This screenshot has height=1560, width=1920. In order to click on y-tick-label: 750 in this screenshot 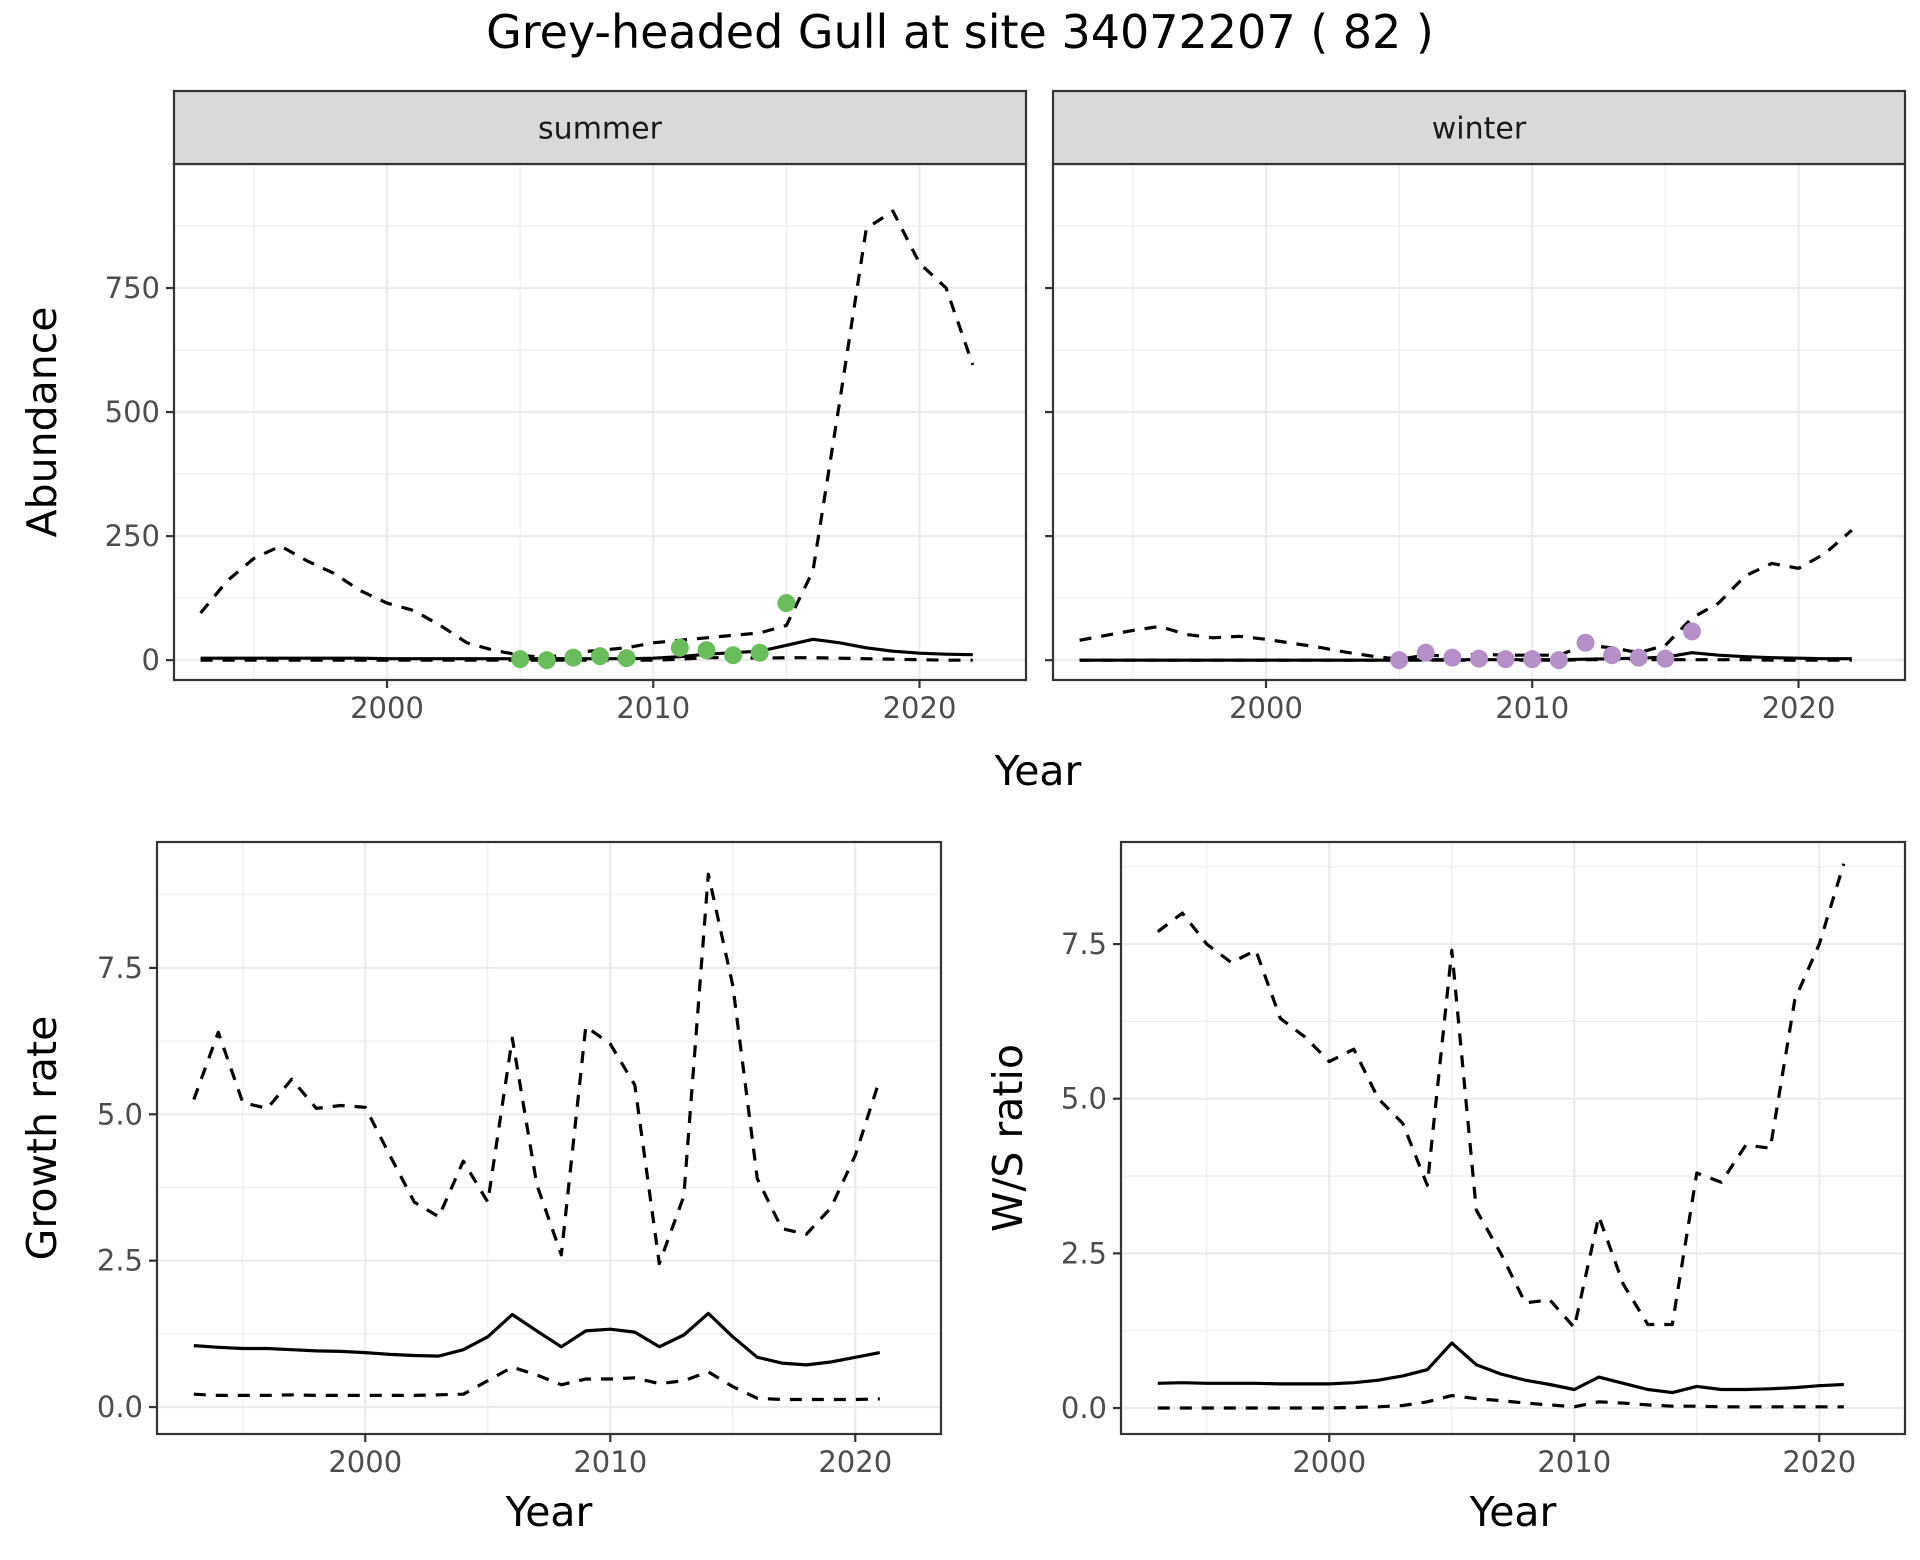, I will do `click(132, 288)`.